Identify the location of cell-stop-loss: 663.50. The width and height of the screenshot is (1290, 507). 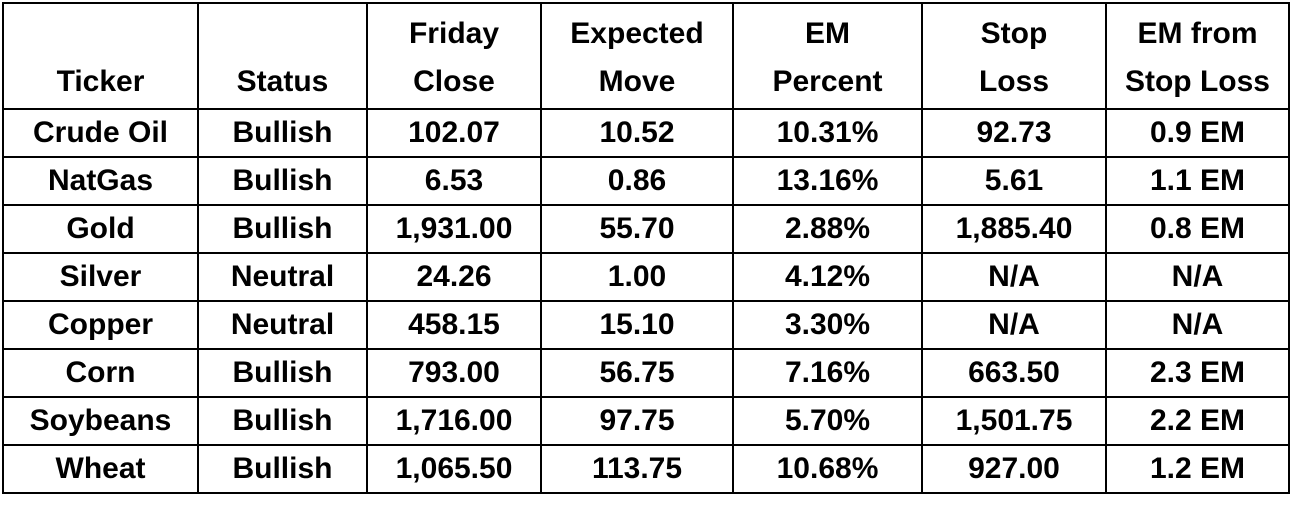
(1014, 373).